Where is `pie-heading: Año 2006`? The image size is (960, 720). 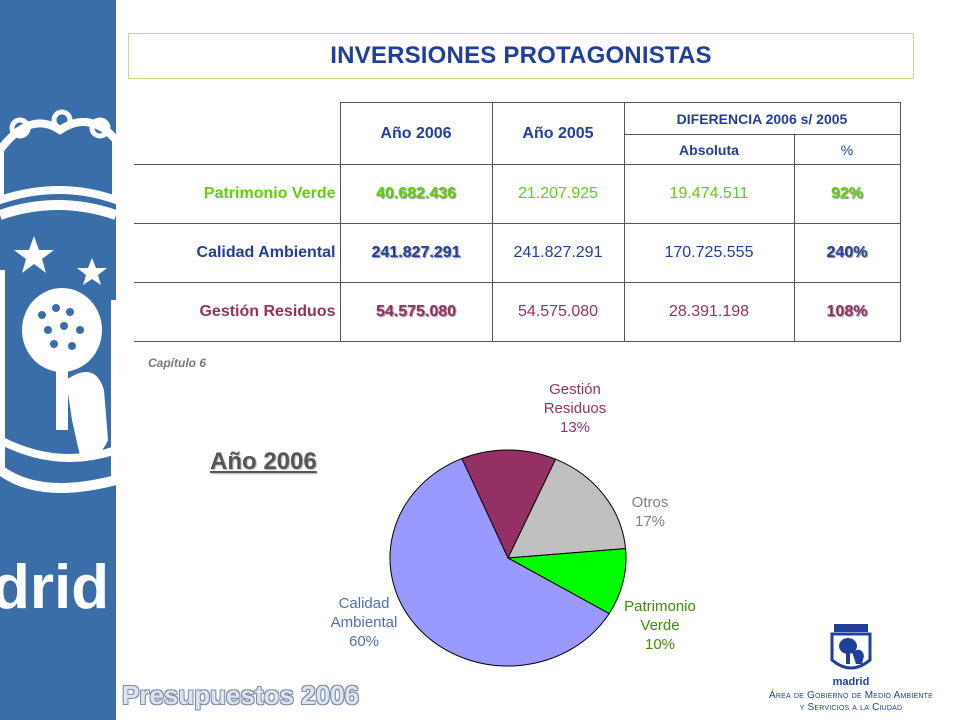
pie-heading: Año 2006 is located at coordinates (263, 461).